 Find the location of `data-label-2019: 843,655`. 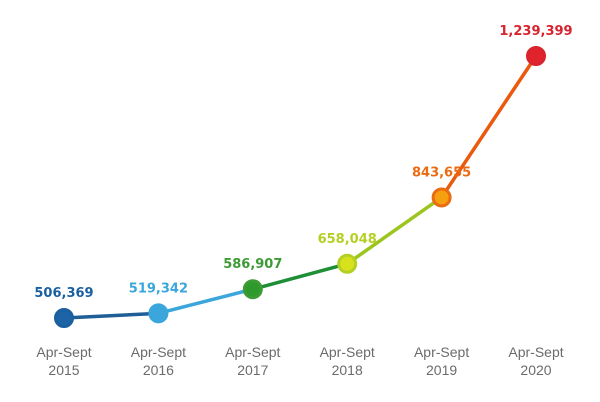

data-label-2019: 843,655 is located at coordinates (441, 172).